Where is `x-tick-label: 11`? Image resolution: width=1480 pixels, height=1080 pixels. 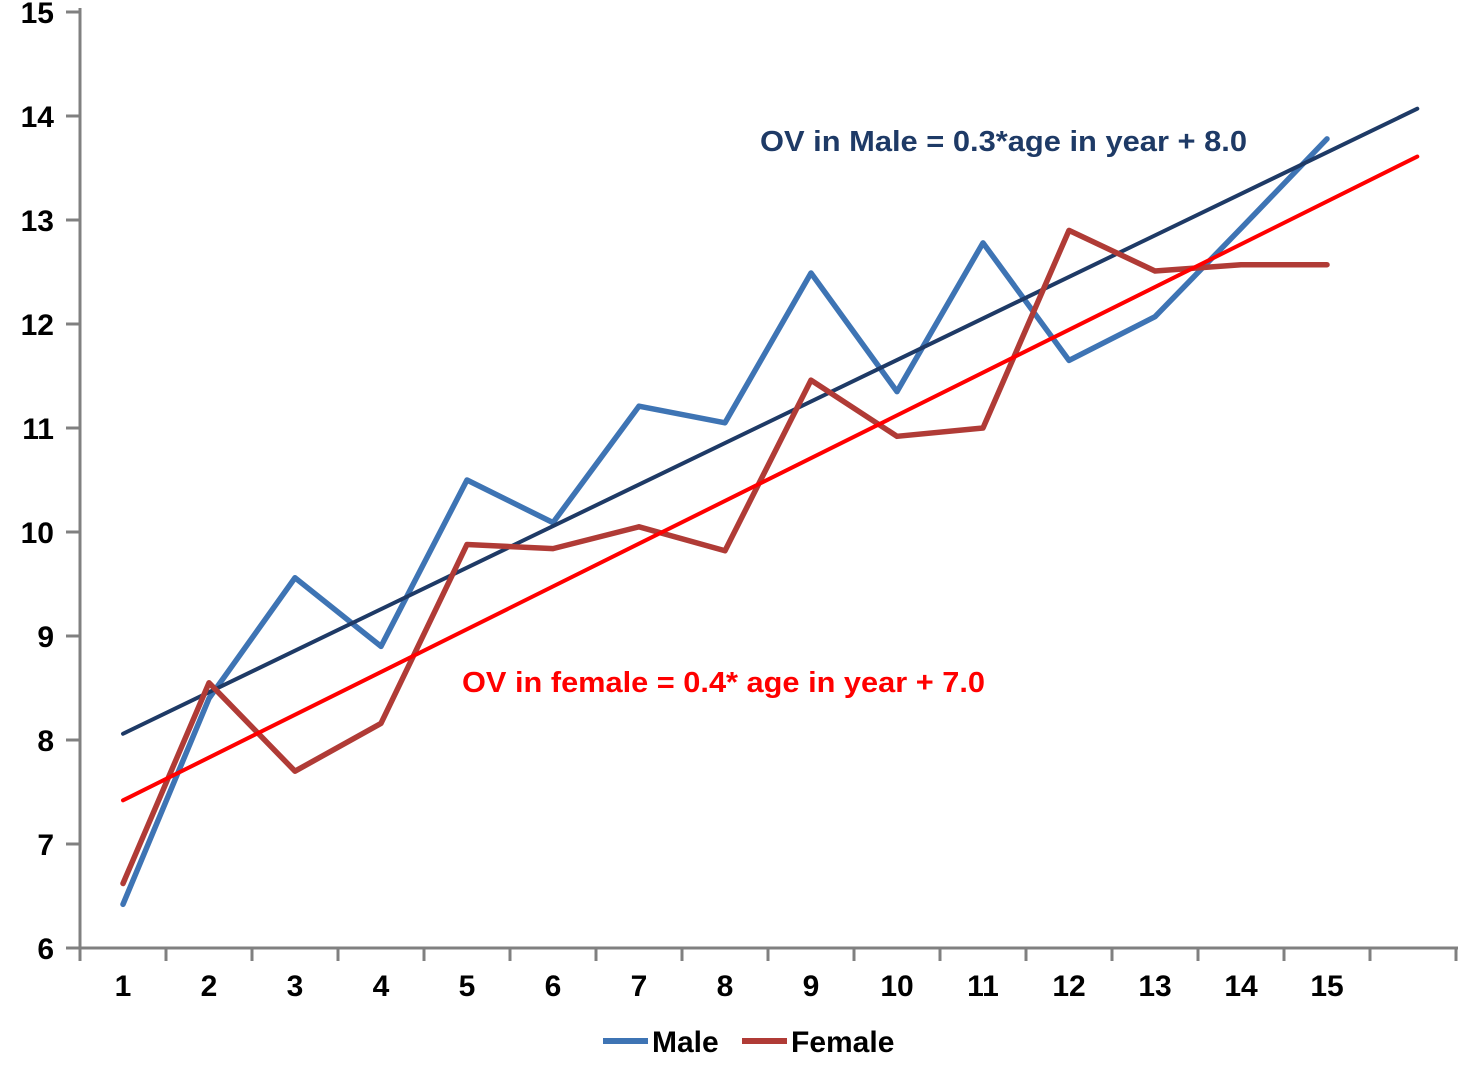
x-tick-label: 11 is located at coordinates (983, 986).